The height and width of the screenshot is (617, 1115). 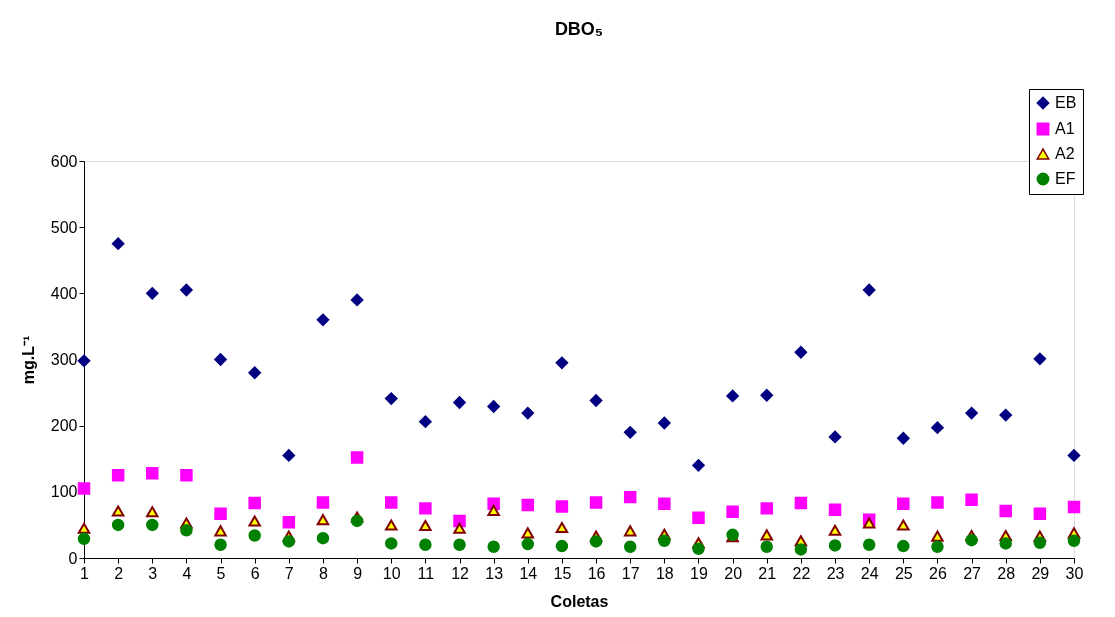 I want to click on x-tick-label: 19, so click(x=699, y=573).